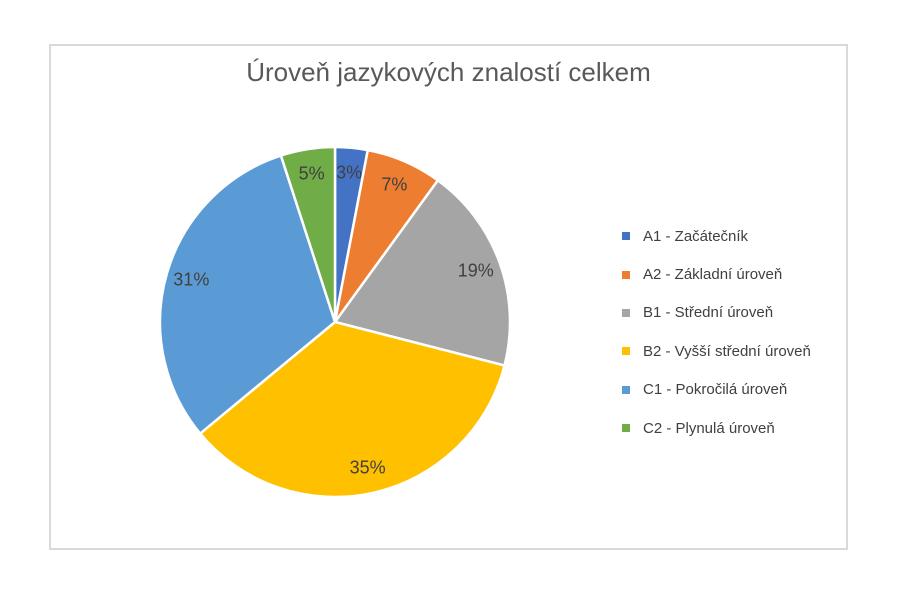 This screenshot has width=900, height=600. Describe the element at coordinates (727, 351) in the screenshot. I see `legend-item-label: B2 - Vyšší střední úroveň` at that location.